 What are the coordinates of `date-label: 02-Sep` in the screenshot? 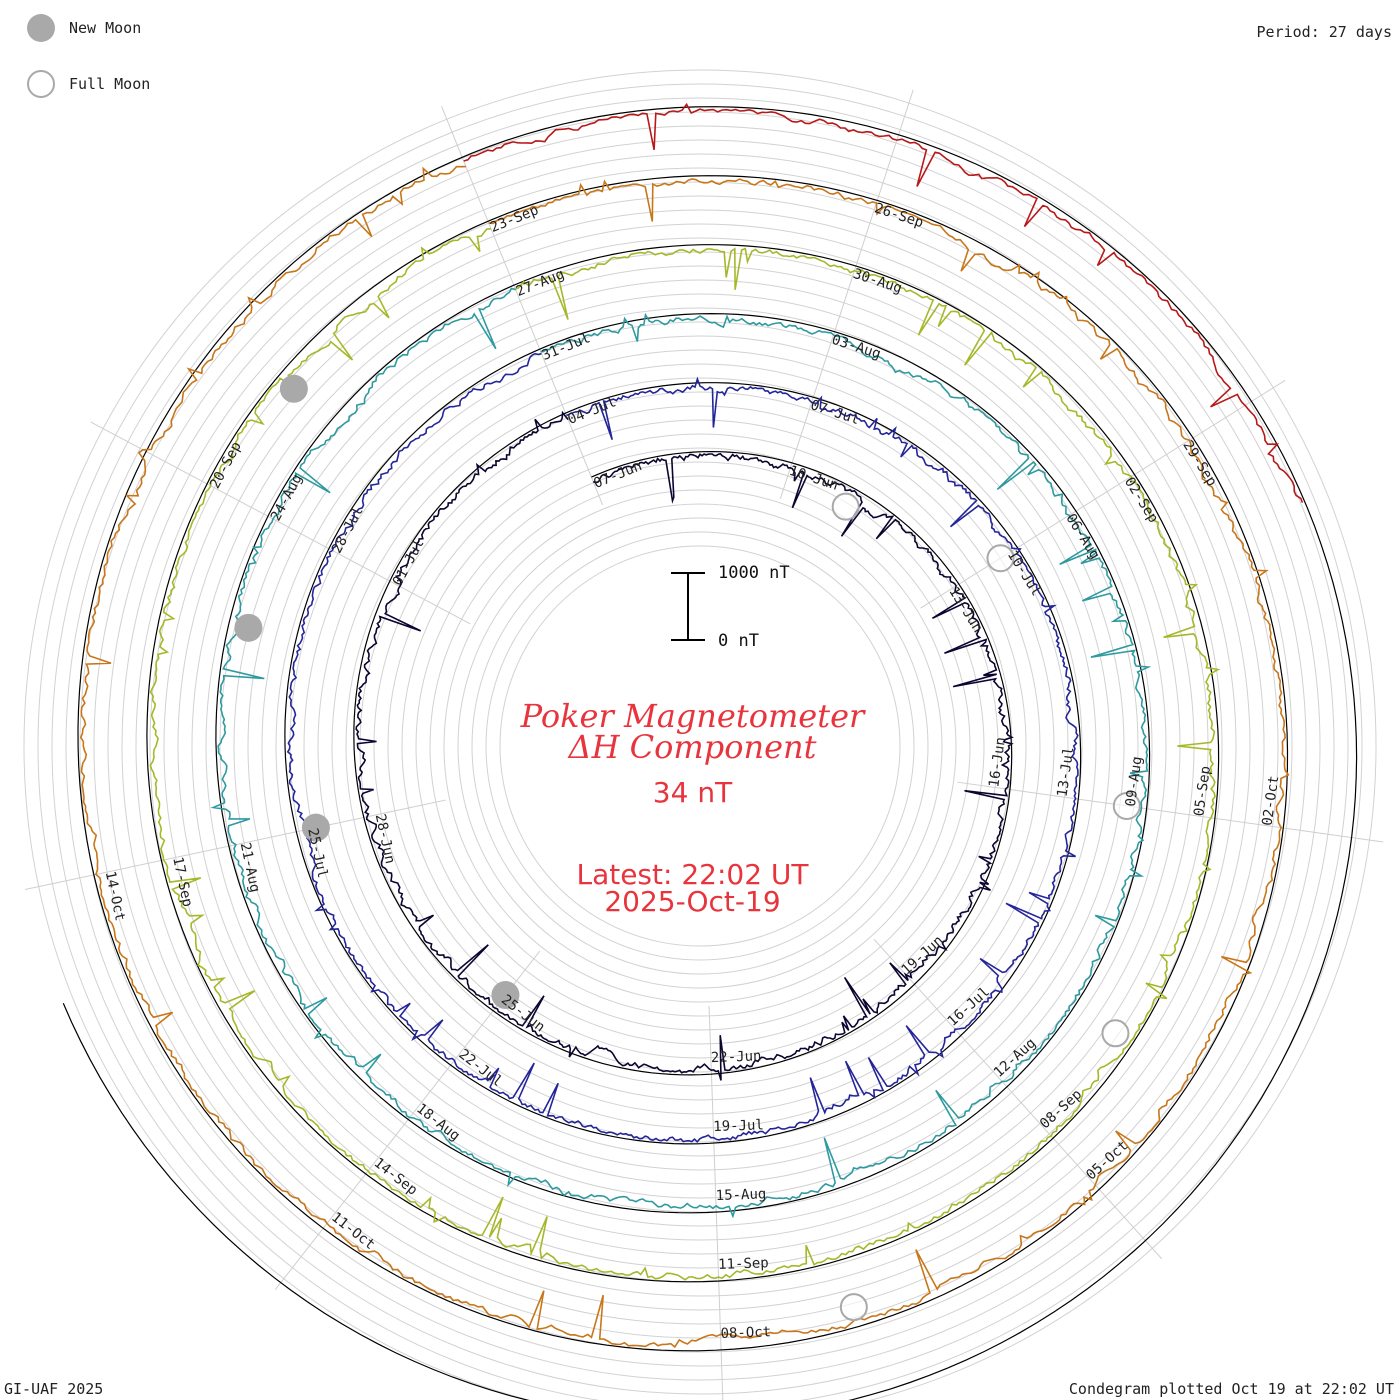 It's located at (1141, 500).